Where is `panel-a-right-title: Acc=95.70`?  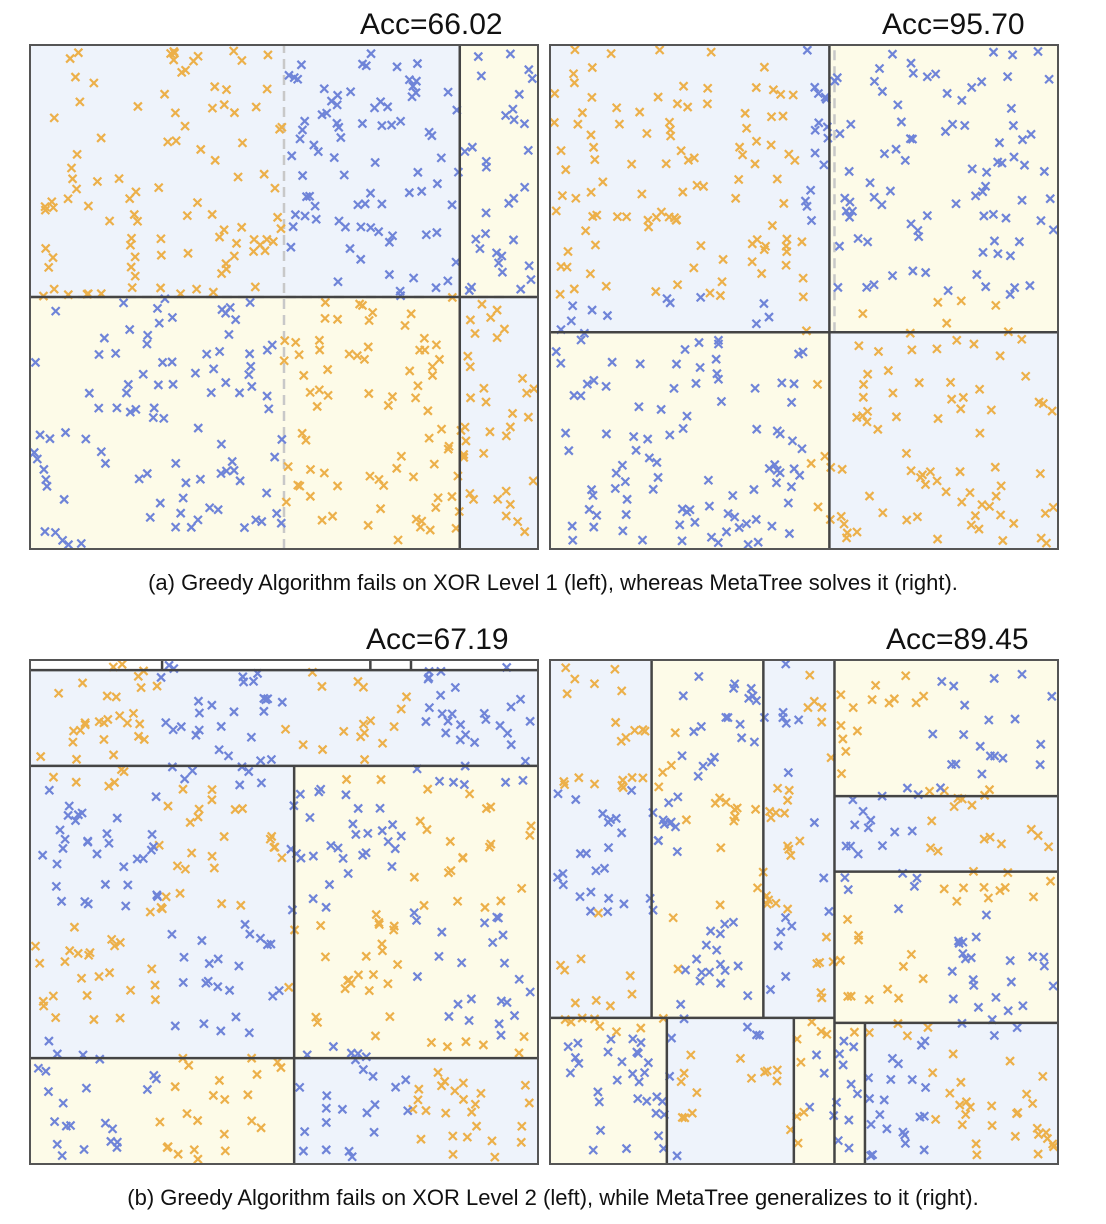 panel-a-right-title: Acc=95.70 is located at coordinates (953, 24).